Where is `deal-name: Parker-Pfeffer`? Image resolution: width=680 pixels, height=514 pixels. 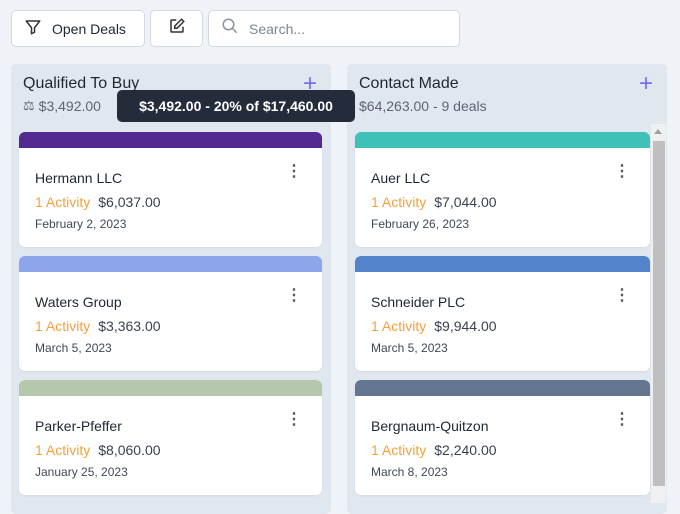
deal-name: Parker-Pfeffer is located at coordinates (78, 426).